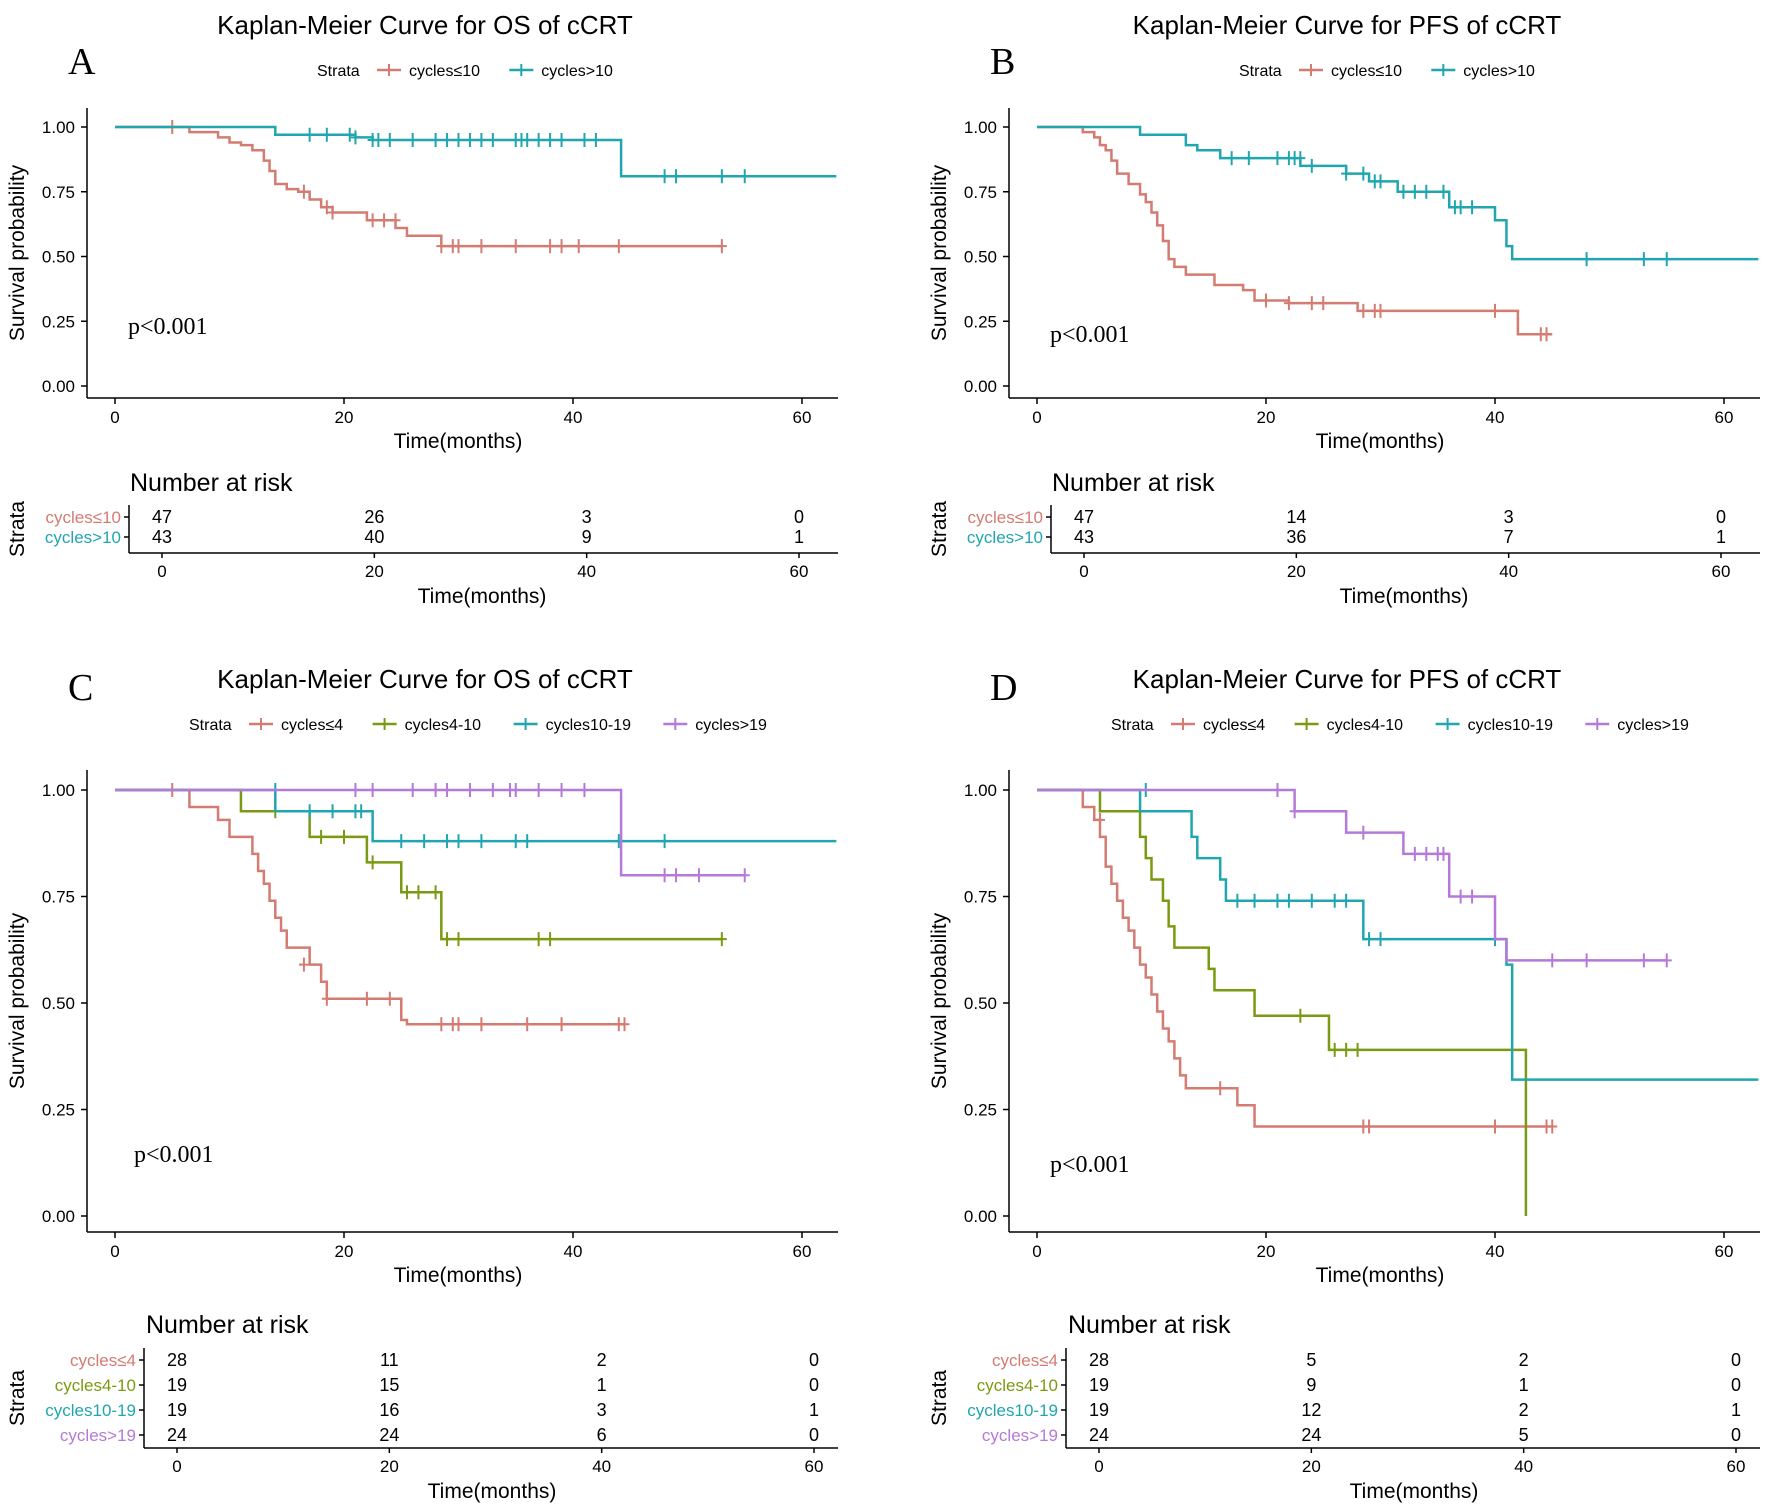  I want to click on legend-label: cycles≤4, so click(312, 725).